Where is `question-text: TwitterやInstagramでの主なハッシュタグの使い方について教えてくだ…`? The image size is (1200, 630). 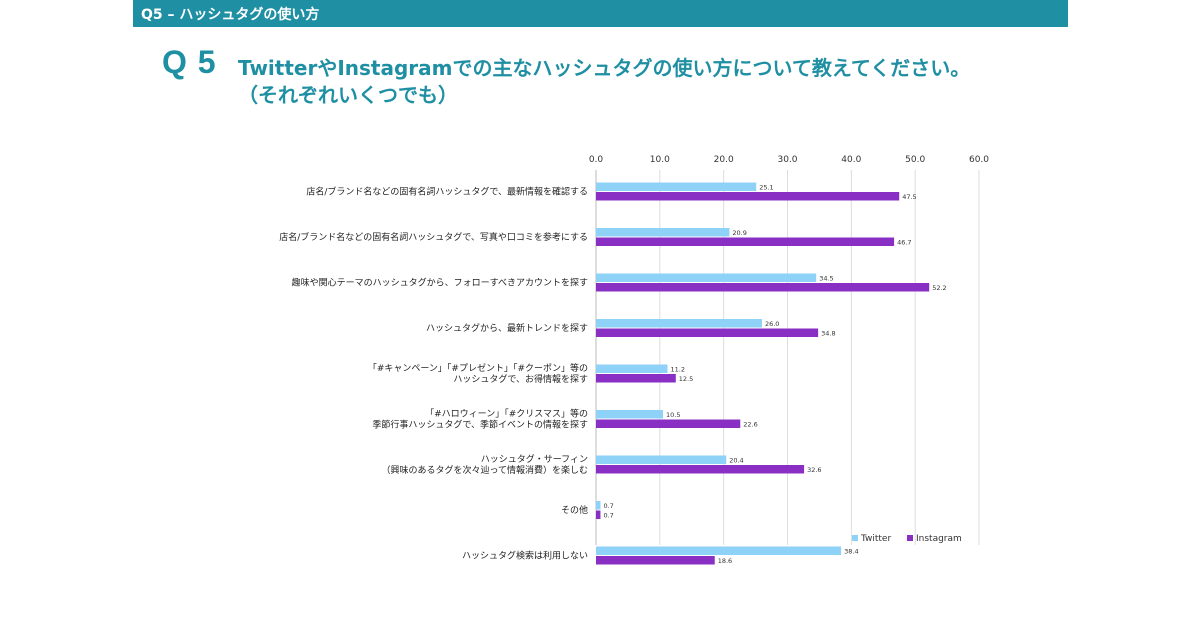 question-text: TwitterやInstagramでの主なハッシュタグの使い方について教えてくだ… is located at coordinates (604, 82).